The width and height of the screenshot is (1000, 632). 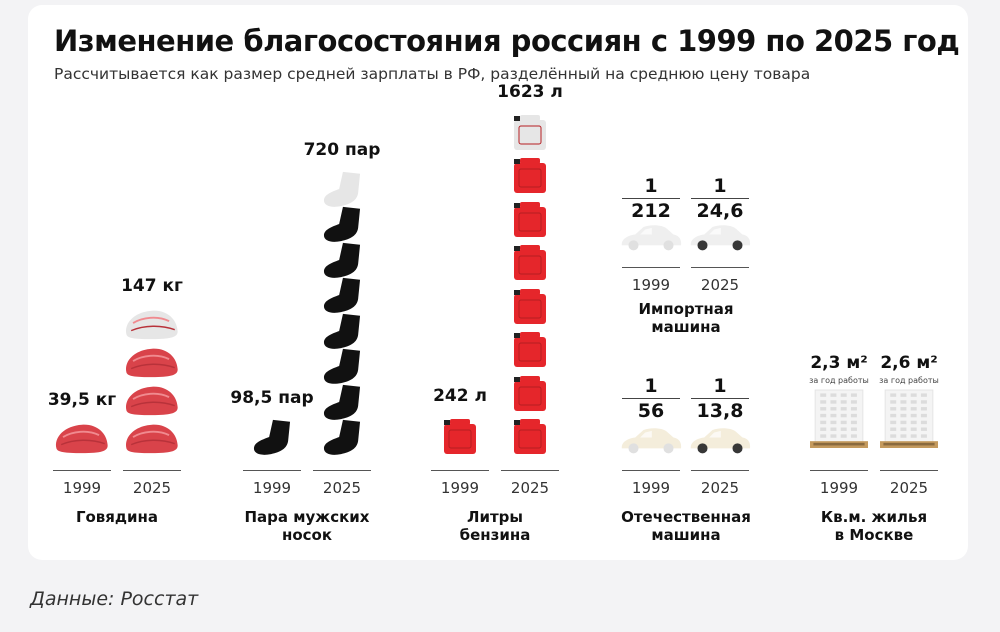 What do you see at coordinates (307, 526) in the screenshot?
I see `category-label: Пара мужских носок` at bounding box center [307, 526].